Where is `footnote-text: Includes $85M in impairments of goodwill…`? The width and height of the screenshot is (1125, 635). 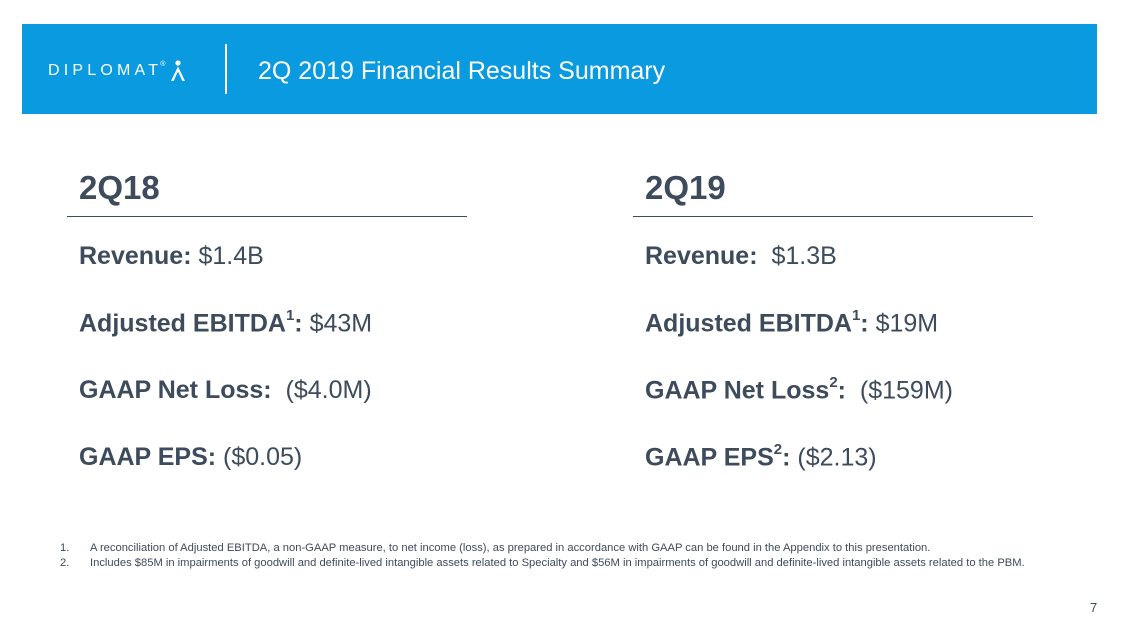
footnote-text: Includes $85M in impairments of goodwill… is located at coordinates (557, 563).